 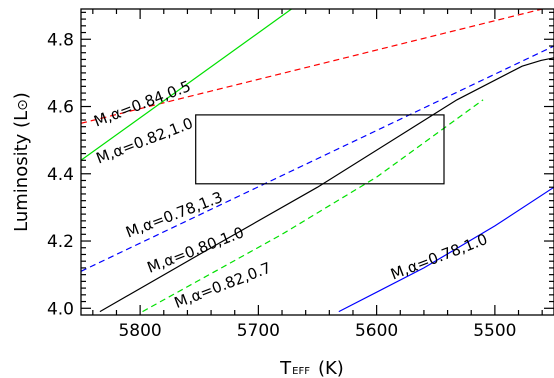 I want to click on series-label-6: M,α=0.78,1.0, so click(x=439, y=256).